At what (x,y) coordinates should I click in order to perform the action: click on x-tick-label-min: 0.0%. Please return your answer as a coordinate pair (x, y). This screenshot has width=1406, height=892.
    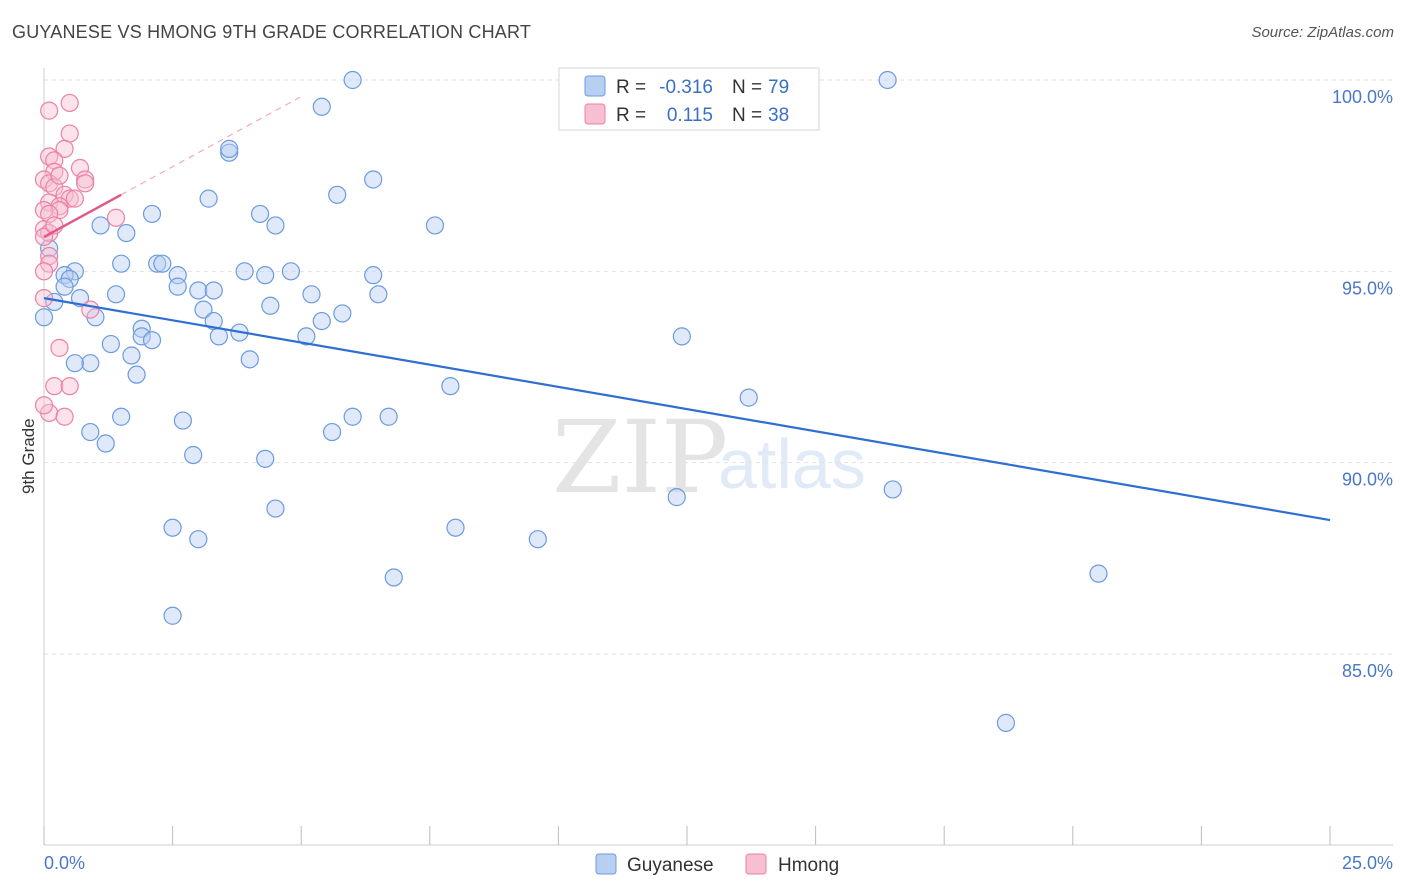
    Looking at the image, I should click on (64, 863).